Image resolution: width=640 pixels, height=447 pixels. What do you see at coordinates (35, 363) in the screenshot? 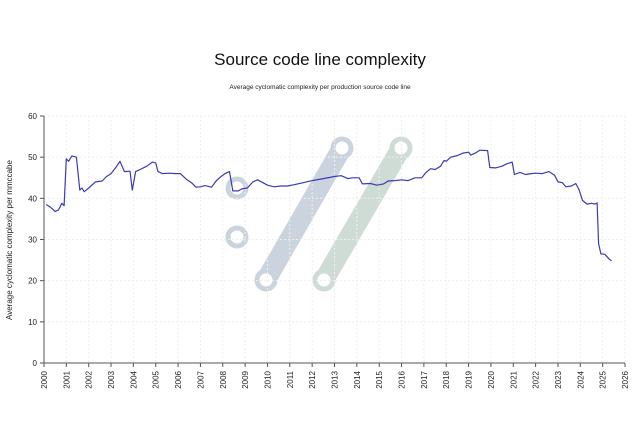
I see `y-tick-label: 0` at bounding box center [35, 363].